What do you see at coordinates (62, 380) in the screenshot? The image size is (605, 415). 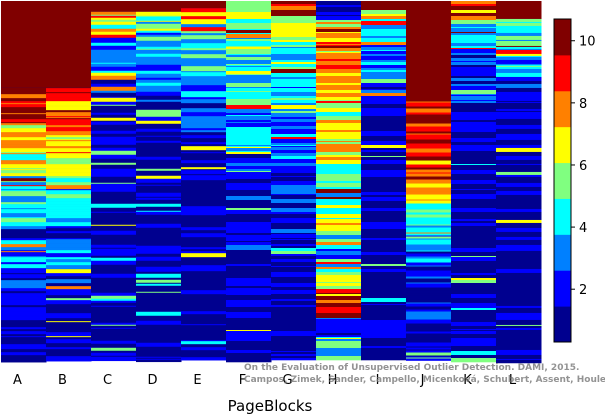 I see `x-tick-label-B: B` at bounding box center [62, 380].